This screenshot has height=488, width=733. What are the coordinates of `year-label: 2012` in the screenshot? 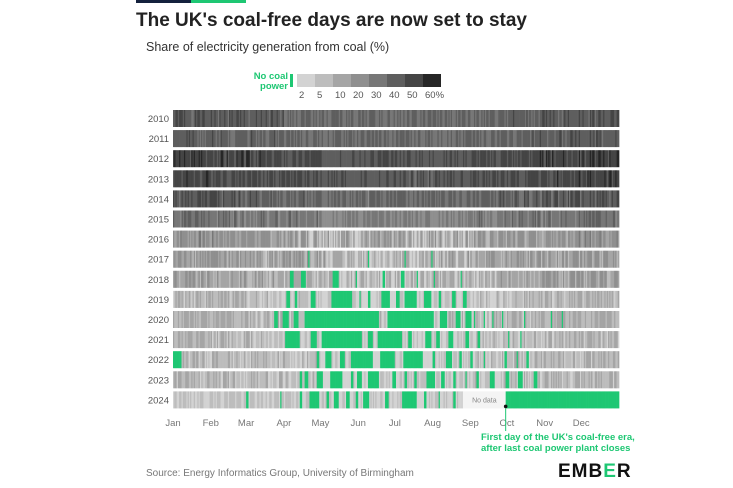 It's located at (158, 159).